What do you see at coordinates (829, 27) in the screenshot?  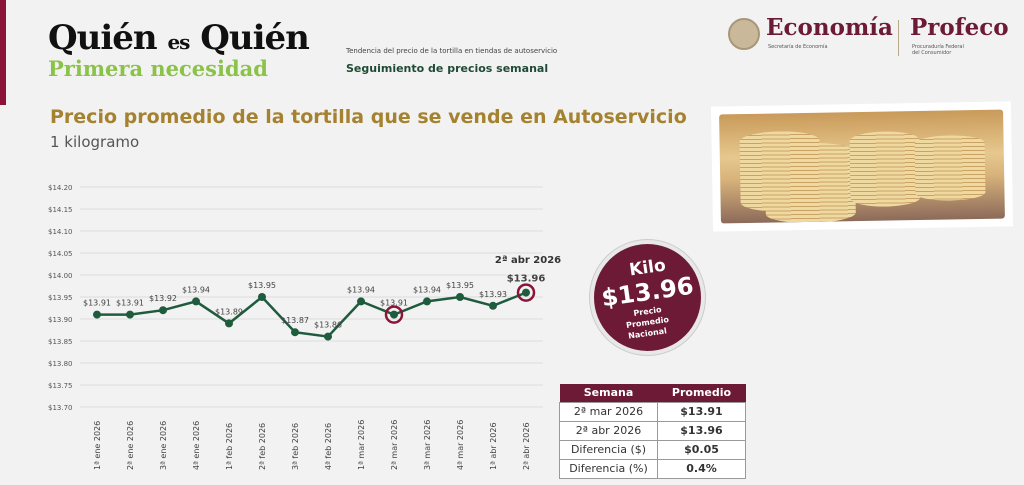 I see `economia-logo: Economía` at bounding box center [829, 27].